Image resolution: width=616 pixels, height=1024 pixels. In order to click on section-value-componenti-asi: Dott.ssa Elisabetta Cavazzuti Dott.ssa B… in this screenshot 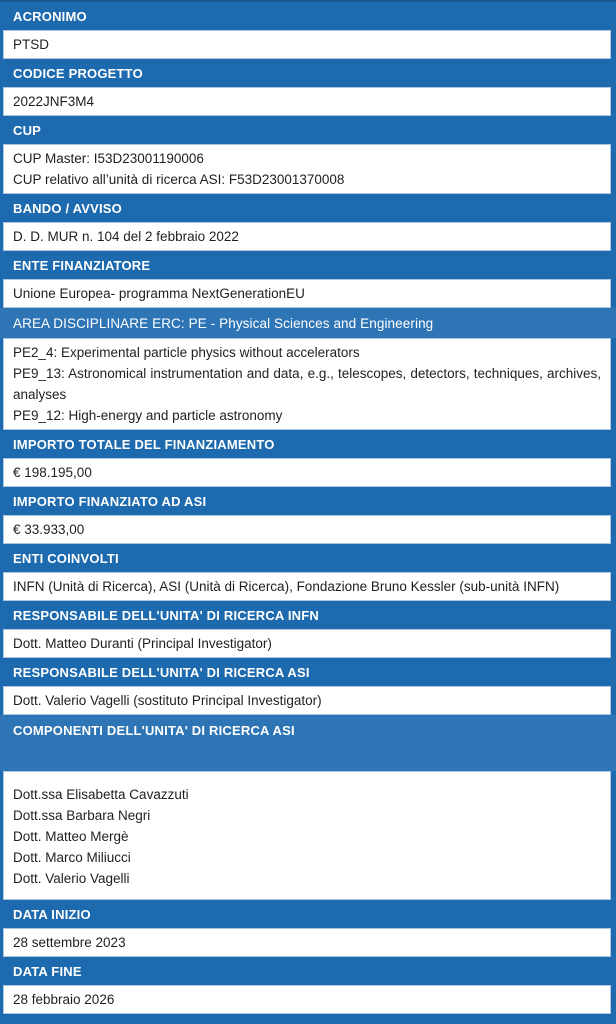, I will do `click(307, 835)`.